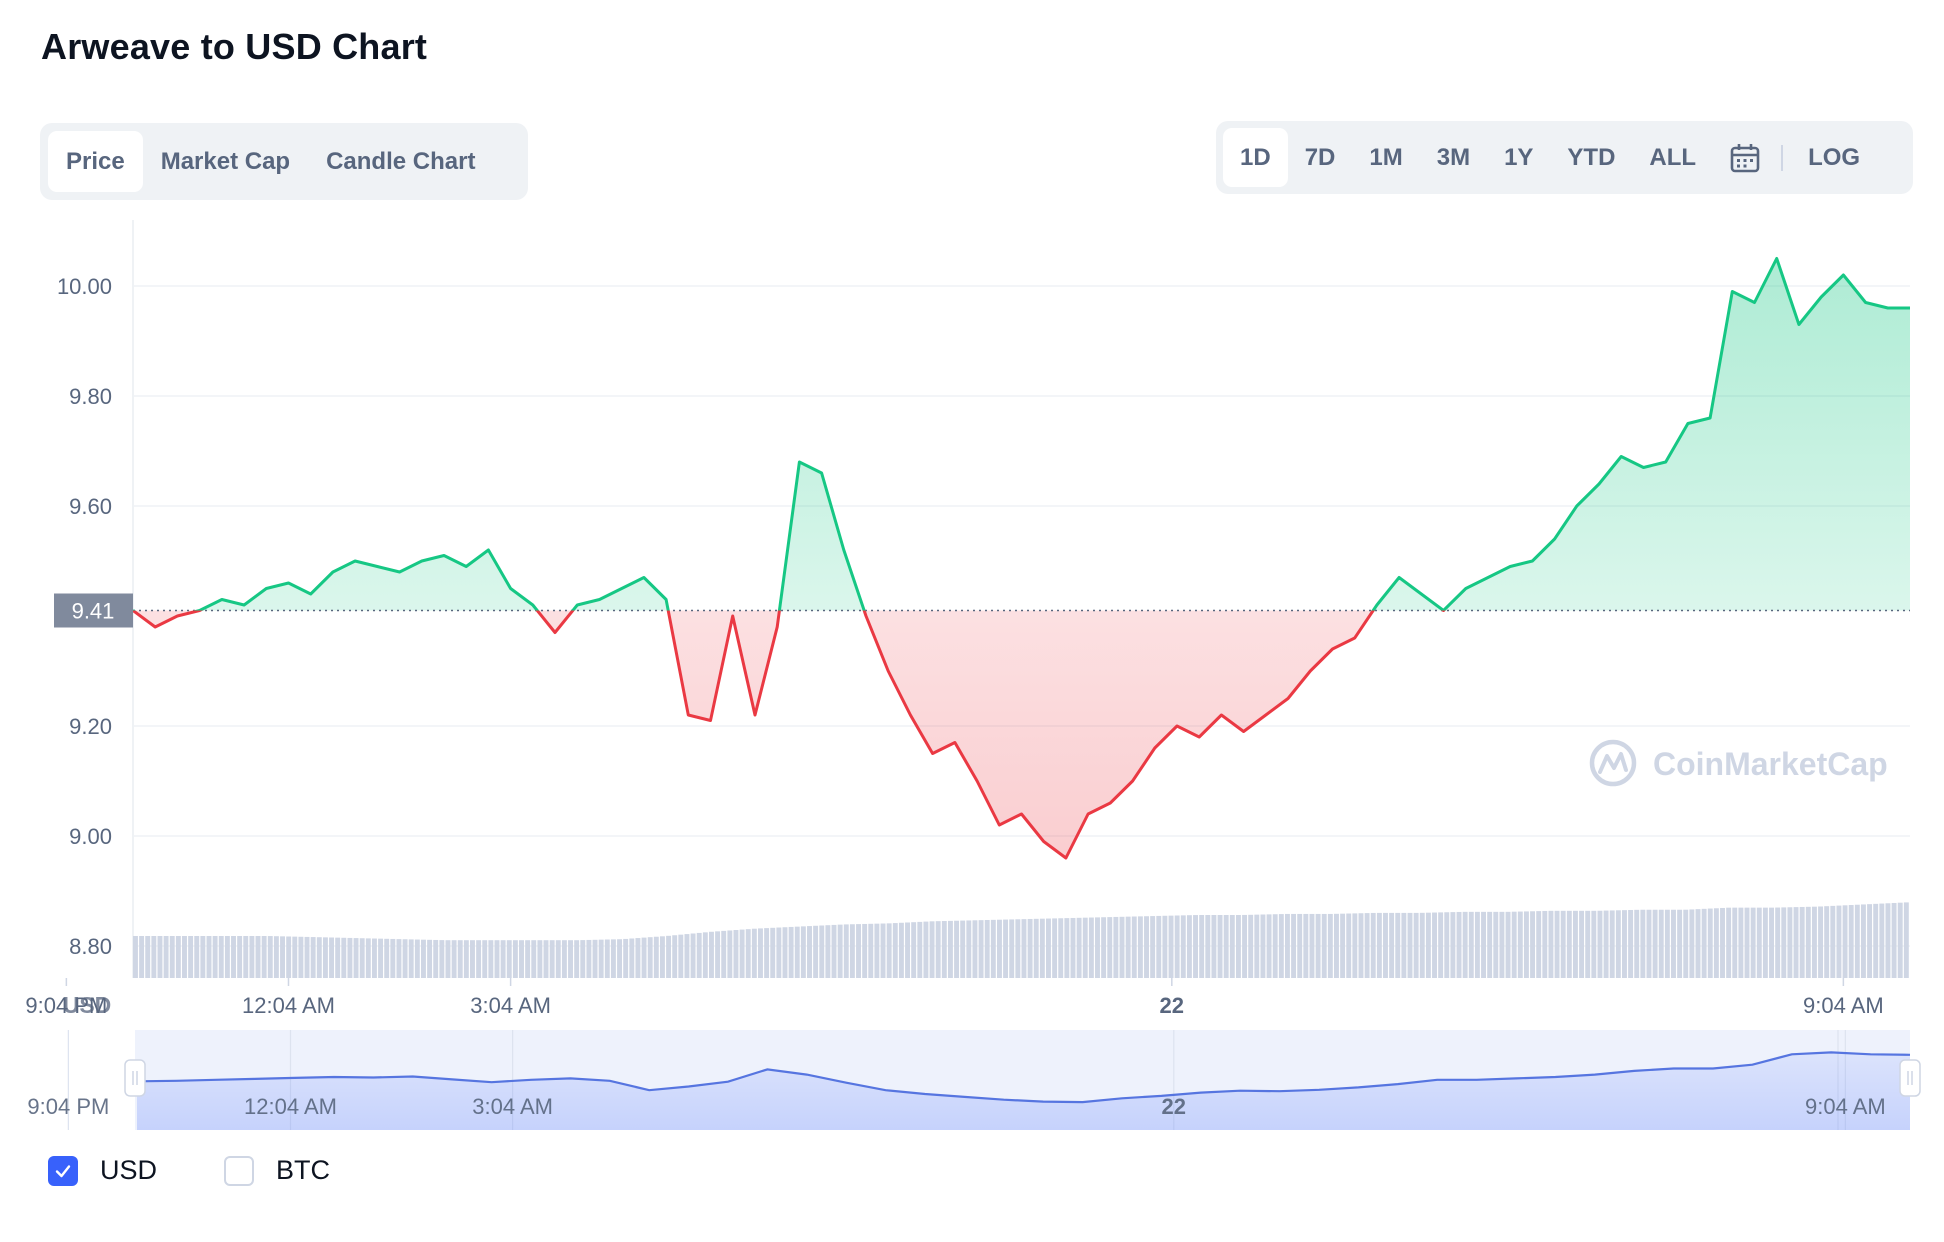  What do you see at coordinates (1320, 157) in the screenshot?
I see `range-7d: 7D` at bounding box center [1320, 157].